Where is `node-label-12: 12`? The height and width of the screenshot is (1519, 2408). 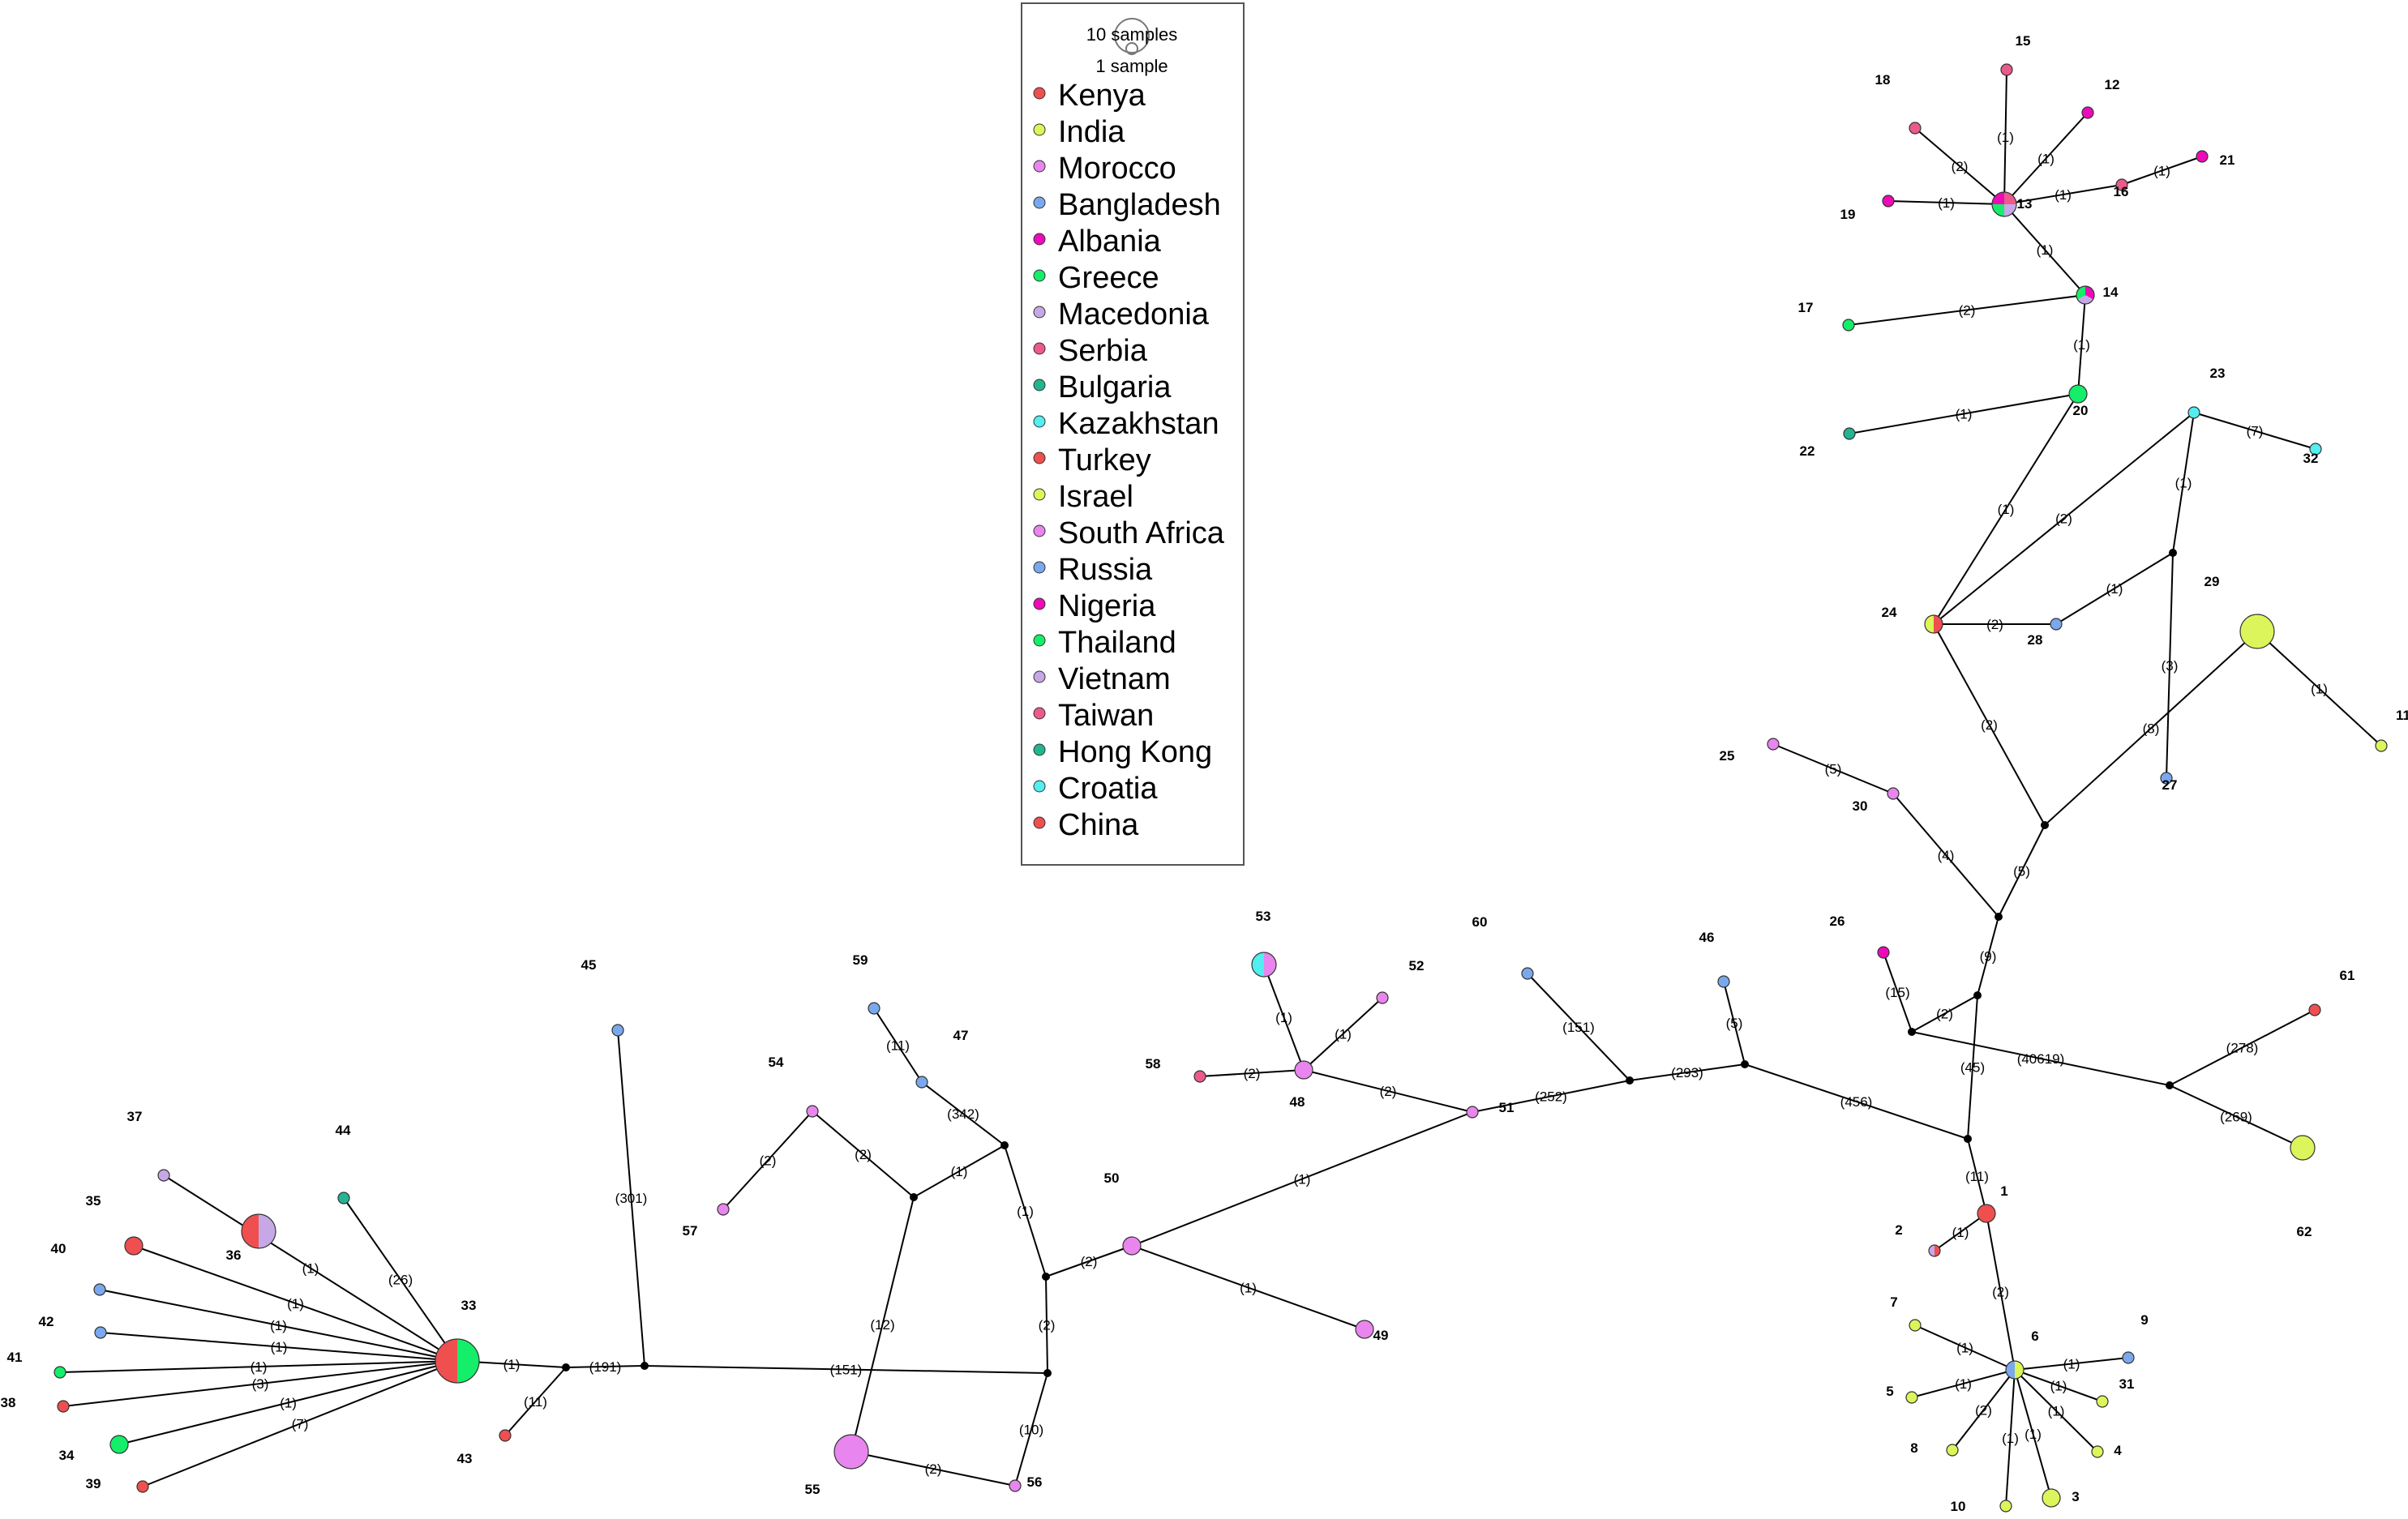 node-label-12: 12 is located at coordinates (2112, 84).